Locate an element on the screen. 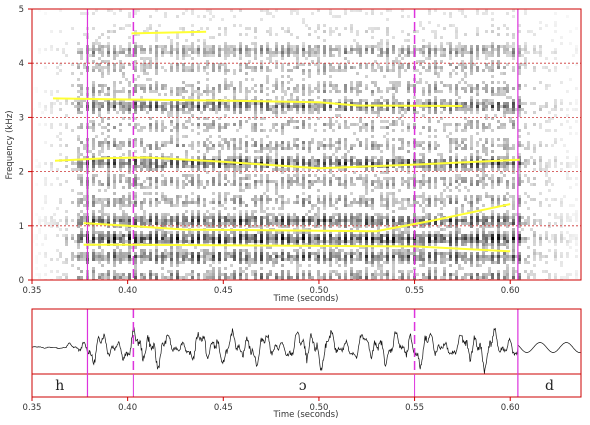  y-tick-label: 3 is located at coordinates (21, 118).